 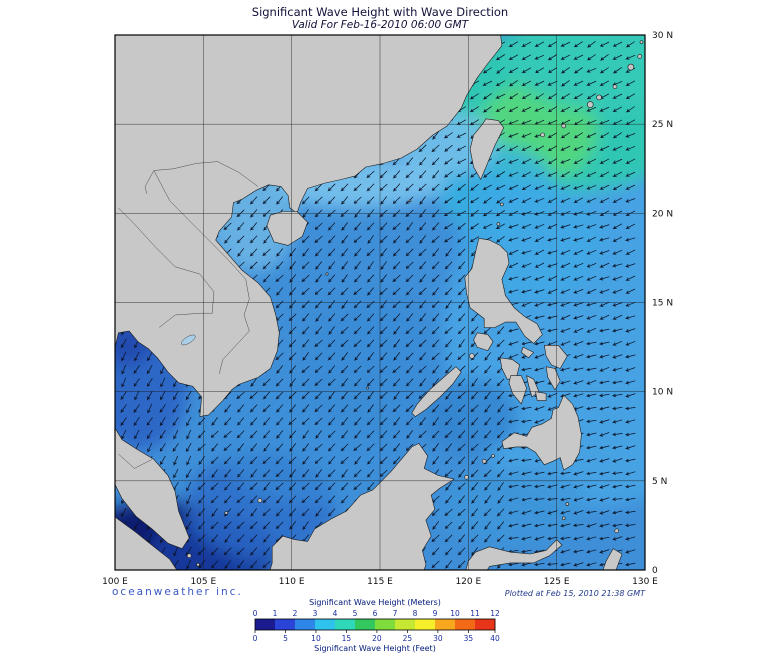 What do you see at coordinates (645, 582) in the screenshot?
I see `x-axis-label: 130 E` at bounding box center [645, 582].